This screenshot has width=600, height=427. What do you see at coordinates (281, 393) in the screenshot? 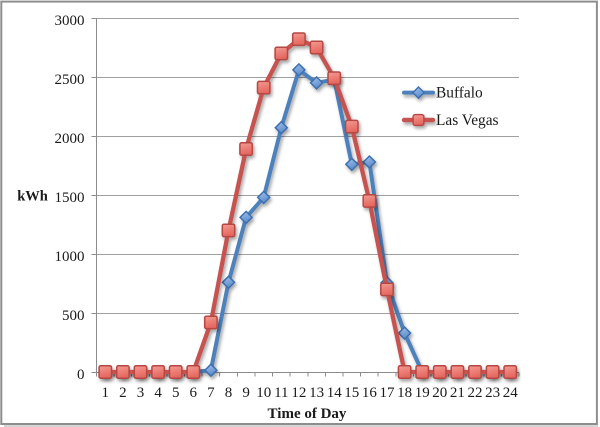
I see `svg-text: 11` at bounding box center [281, 393].